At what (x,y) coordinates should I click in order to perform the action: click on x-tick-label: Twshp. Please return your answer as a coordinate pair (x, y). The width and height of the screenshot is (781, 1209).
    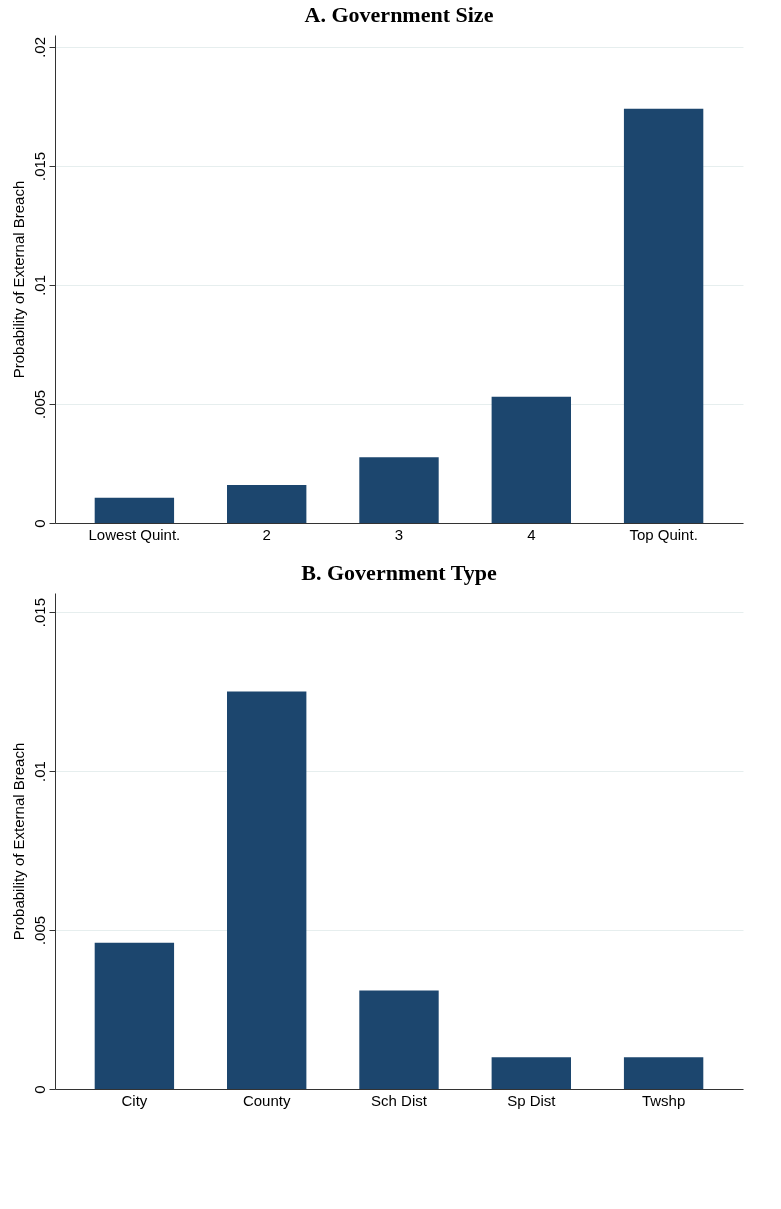
    Looking at the image, I should click on (663, 1100).